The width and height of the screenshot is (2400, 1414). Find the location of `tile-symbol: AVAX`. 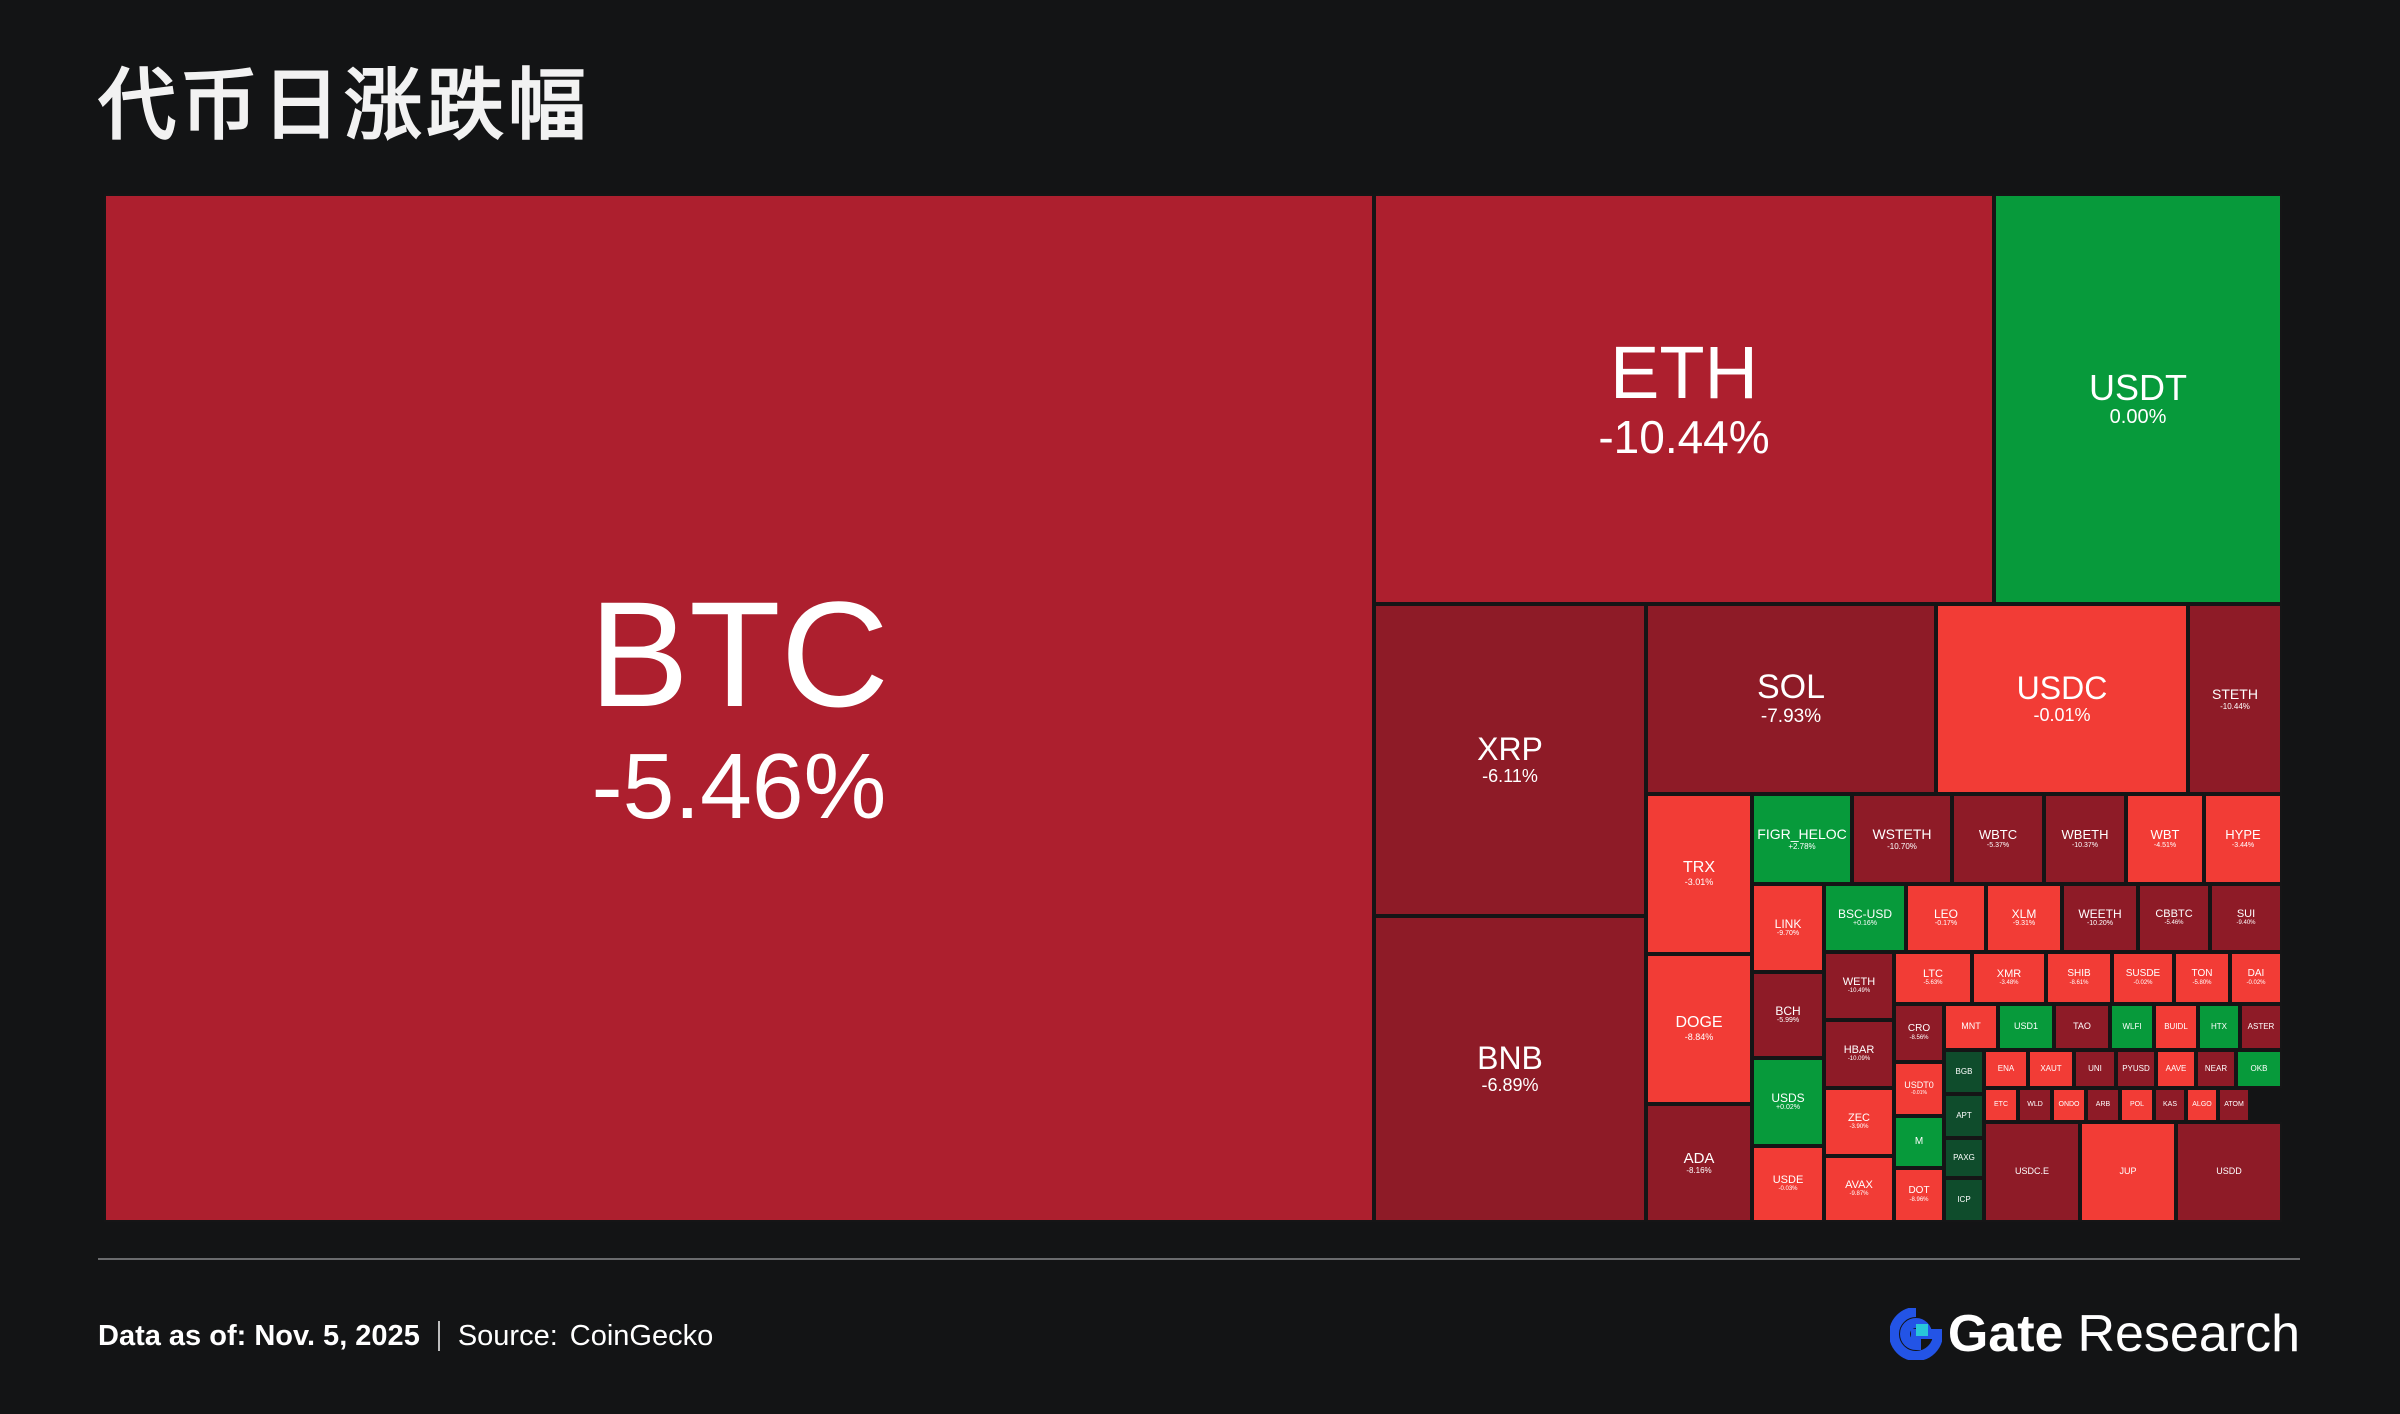

tile-symbol: AVAX is located at coordinates (1859, 1184).